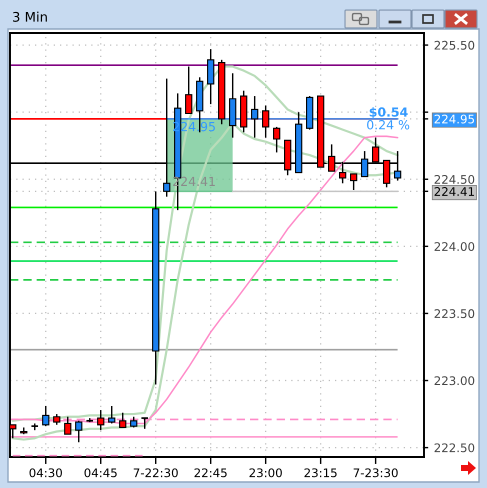  Describe the element at coordinates (266, 473) in the screenshot. I see `x-tick-label: 23:00` at that location.